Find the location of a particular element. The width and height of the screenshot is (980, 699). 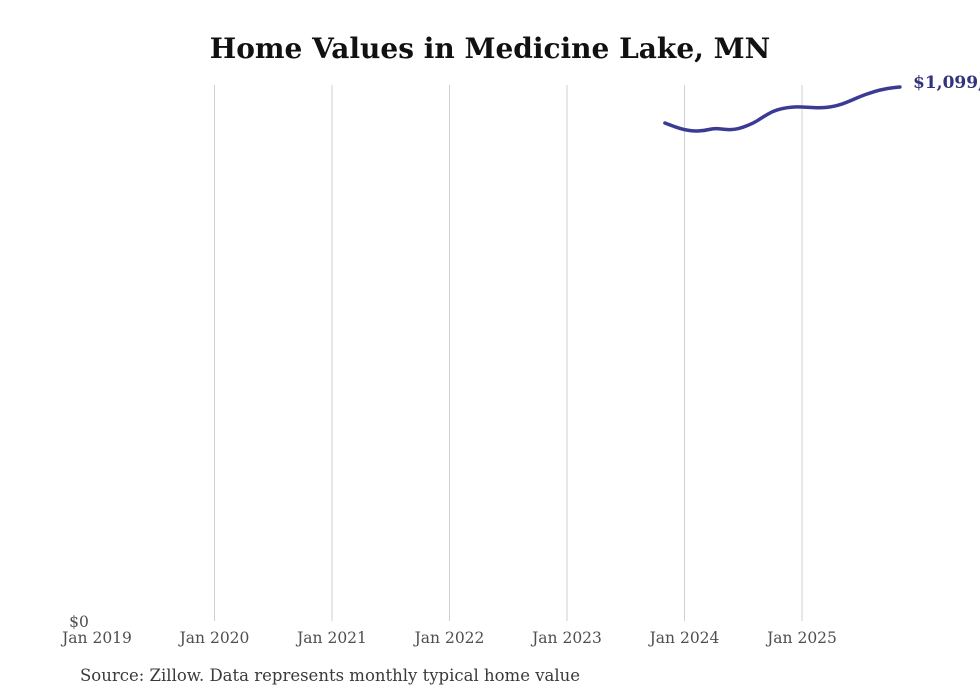

x-tick-label: Jan 2022 is located at coordinates (449, 638).